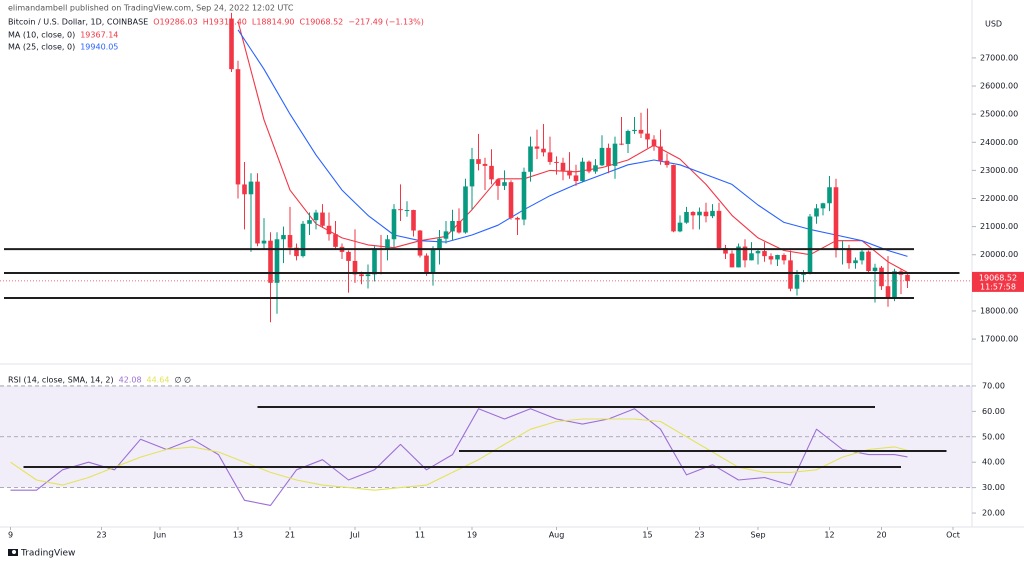 Image resolution: width=1024 pixels, height=565 pixels. I want to click on legend-name: MA (25, close, 0), so click(41, 47).